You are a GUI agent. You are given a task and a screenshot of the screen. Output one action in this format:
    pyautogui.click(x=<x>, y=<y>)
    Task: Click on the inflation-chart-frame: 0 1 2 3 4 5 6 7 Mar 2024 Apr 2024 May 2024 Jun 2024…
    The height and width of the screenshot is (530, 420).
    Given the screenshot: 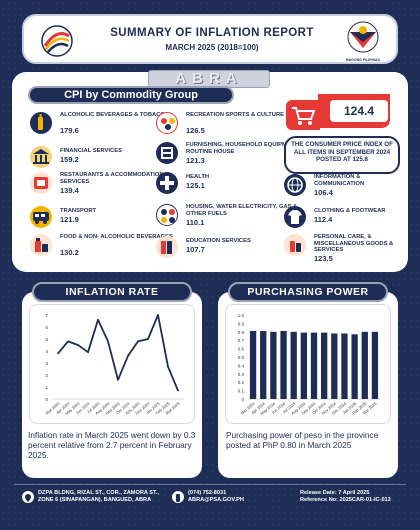 What is the action you would take?
    pyautogui.click(x=112, y=364)
    